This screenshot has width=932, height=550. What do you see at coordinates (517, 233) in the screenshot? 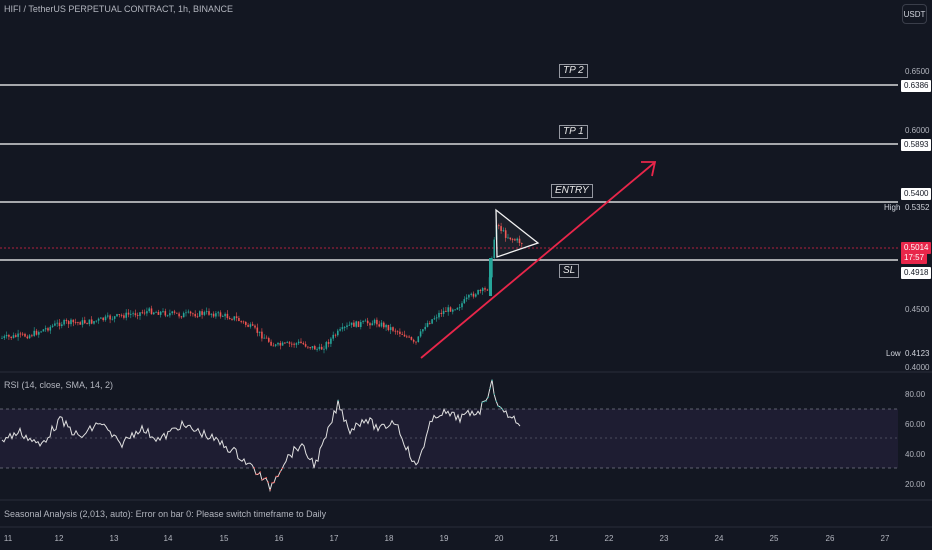
I see `pennant-triangle-drawing` at bounding box center [517, 233].